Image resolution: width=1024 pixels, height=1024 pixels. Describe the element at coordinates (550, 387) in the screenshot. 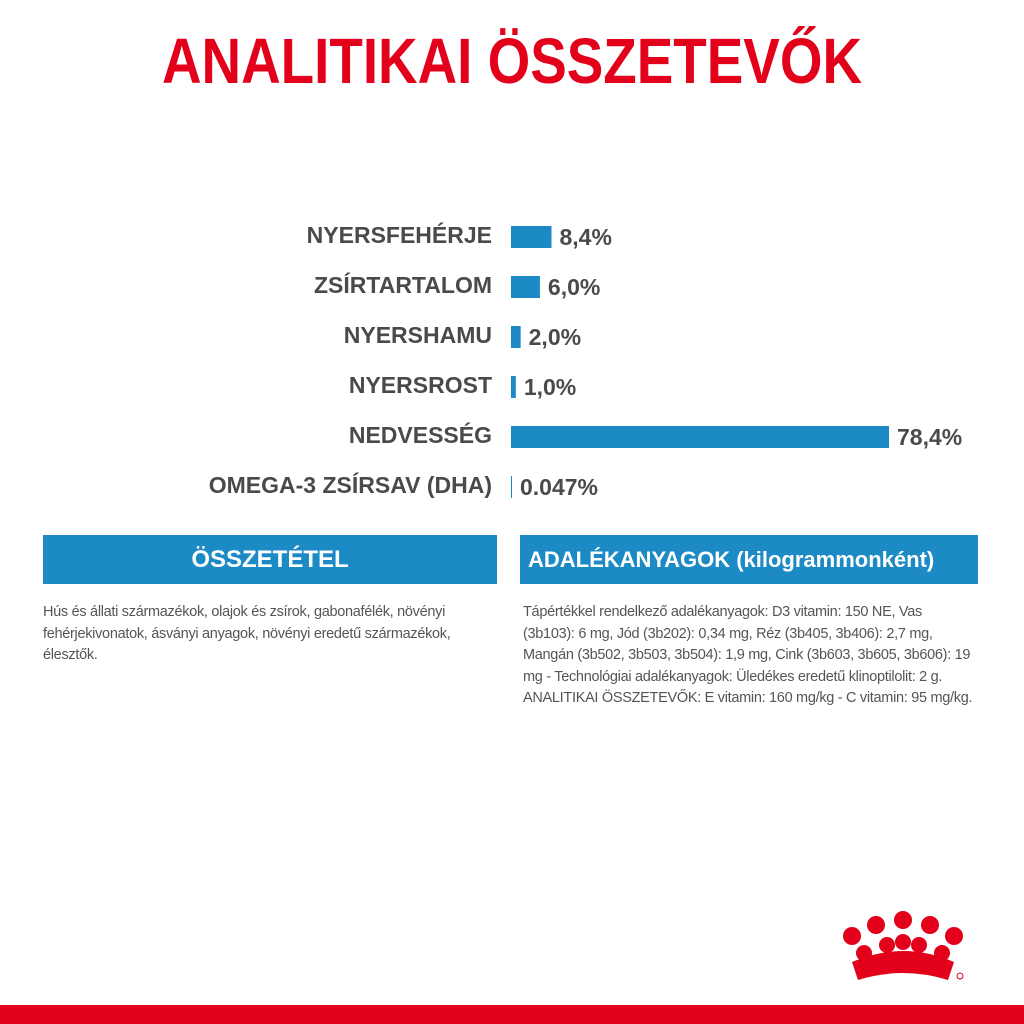

I see `value-label: 1,0%` at that location.